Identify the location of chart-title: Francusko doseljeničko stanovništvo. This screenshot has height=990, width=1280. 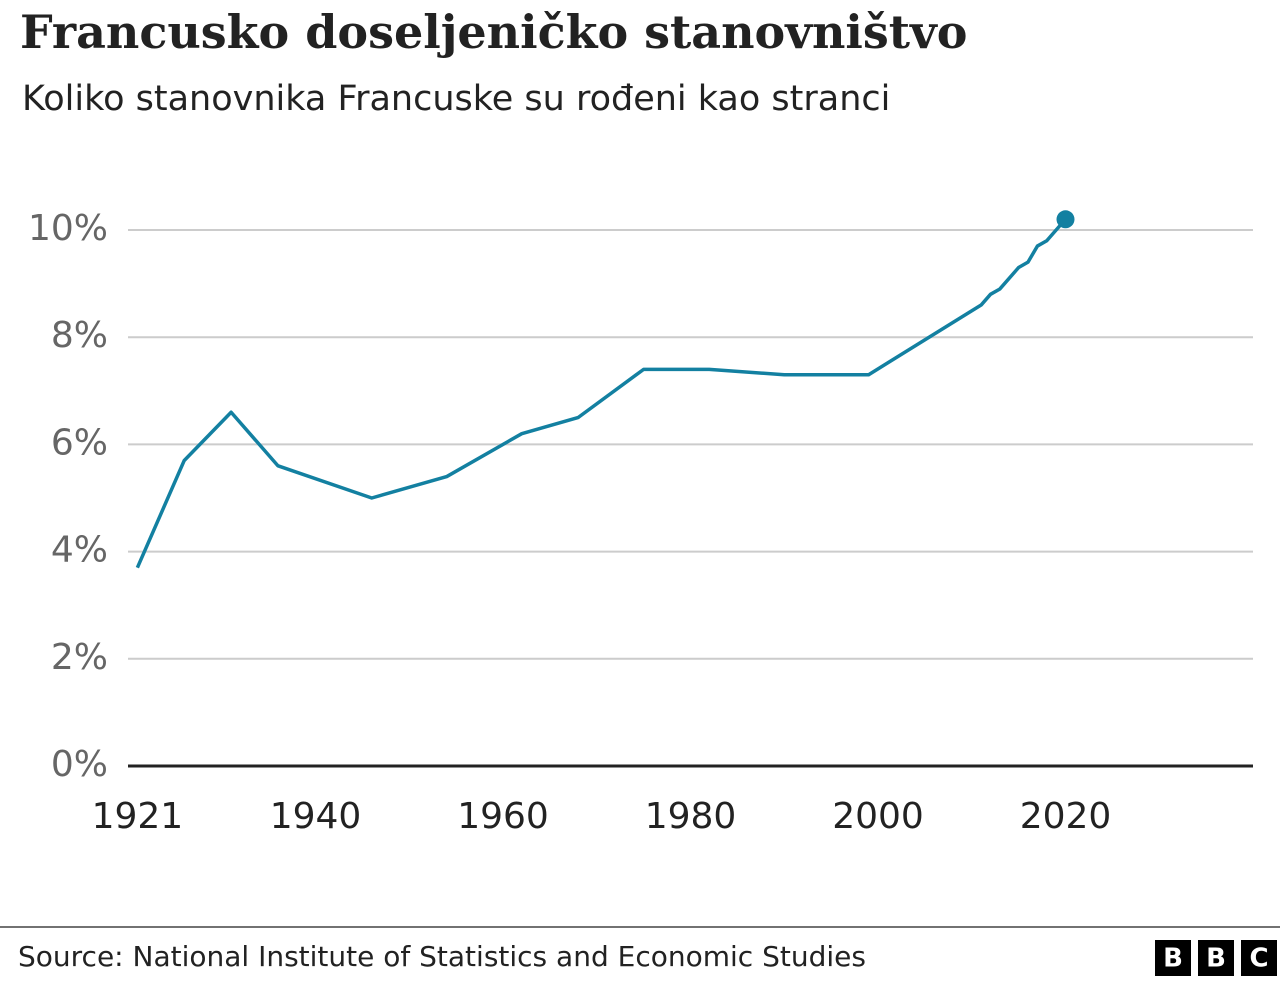
(493, 32).